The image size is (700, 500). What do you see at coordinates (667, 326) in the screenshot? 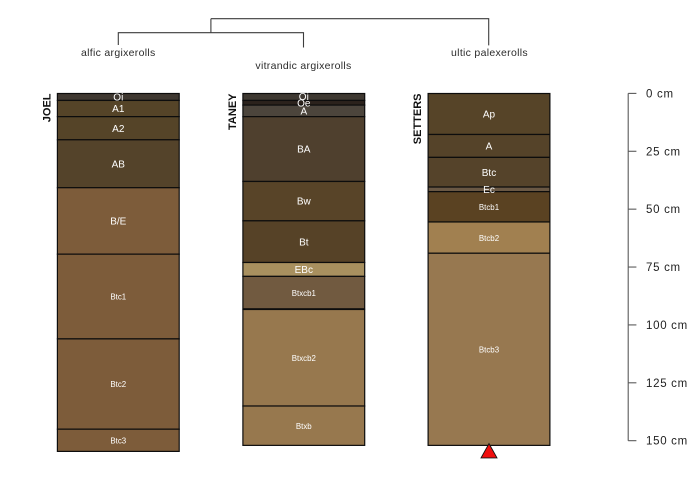
I see `svg-text: 100 cm` at bounding box center [667, 326].